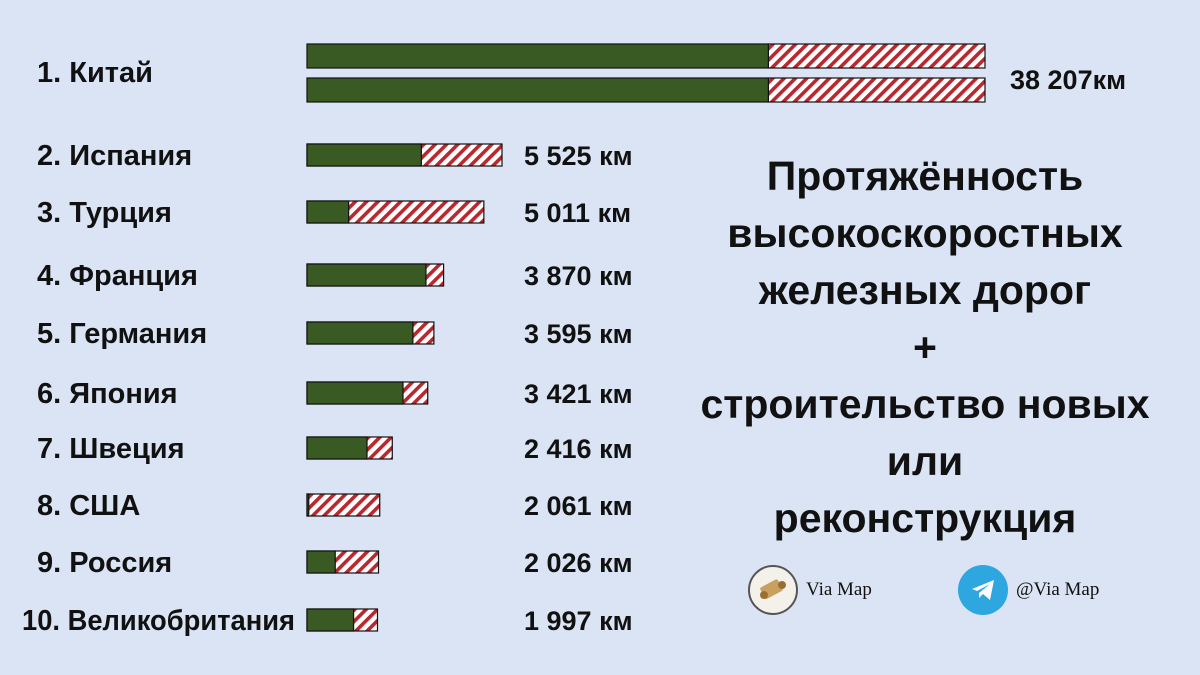 The height and width of the screenshot is (675, 1200). Describe the element at coordinates (111, 449) in the screenshot. I see `category-label: 7. Швеция` at that location.